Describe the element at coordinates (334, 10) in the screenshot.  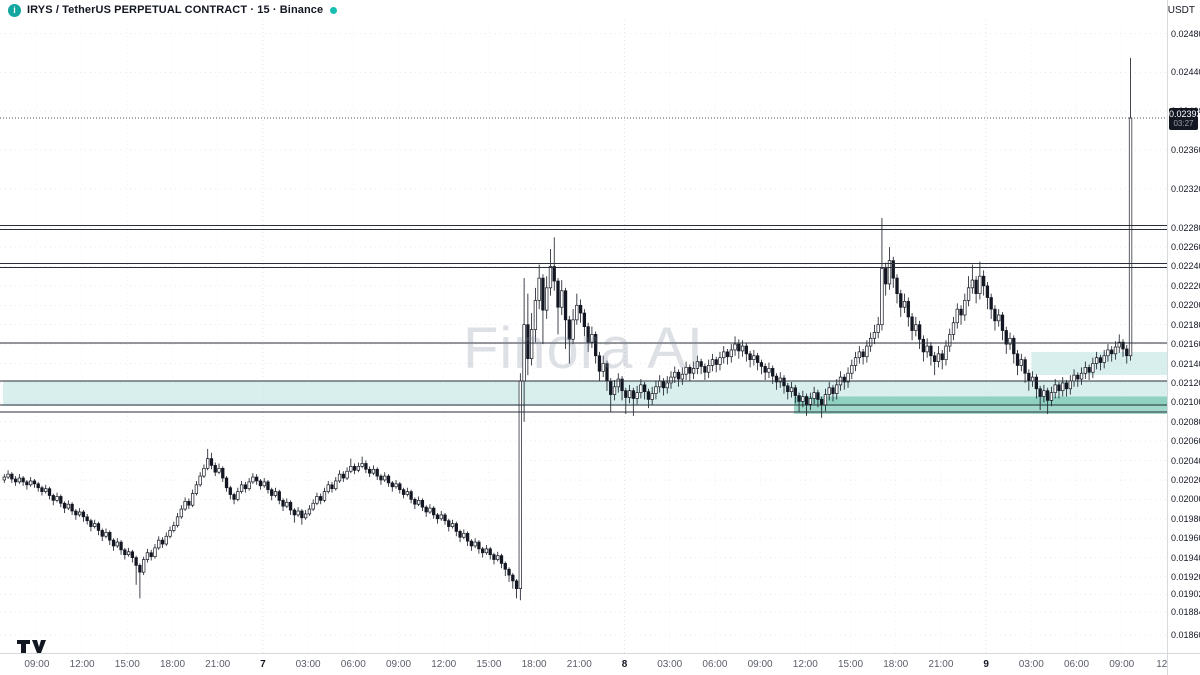
I see `market-status-icon` at that location.